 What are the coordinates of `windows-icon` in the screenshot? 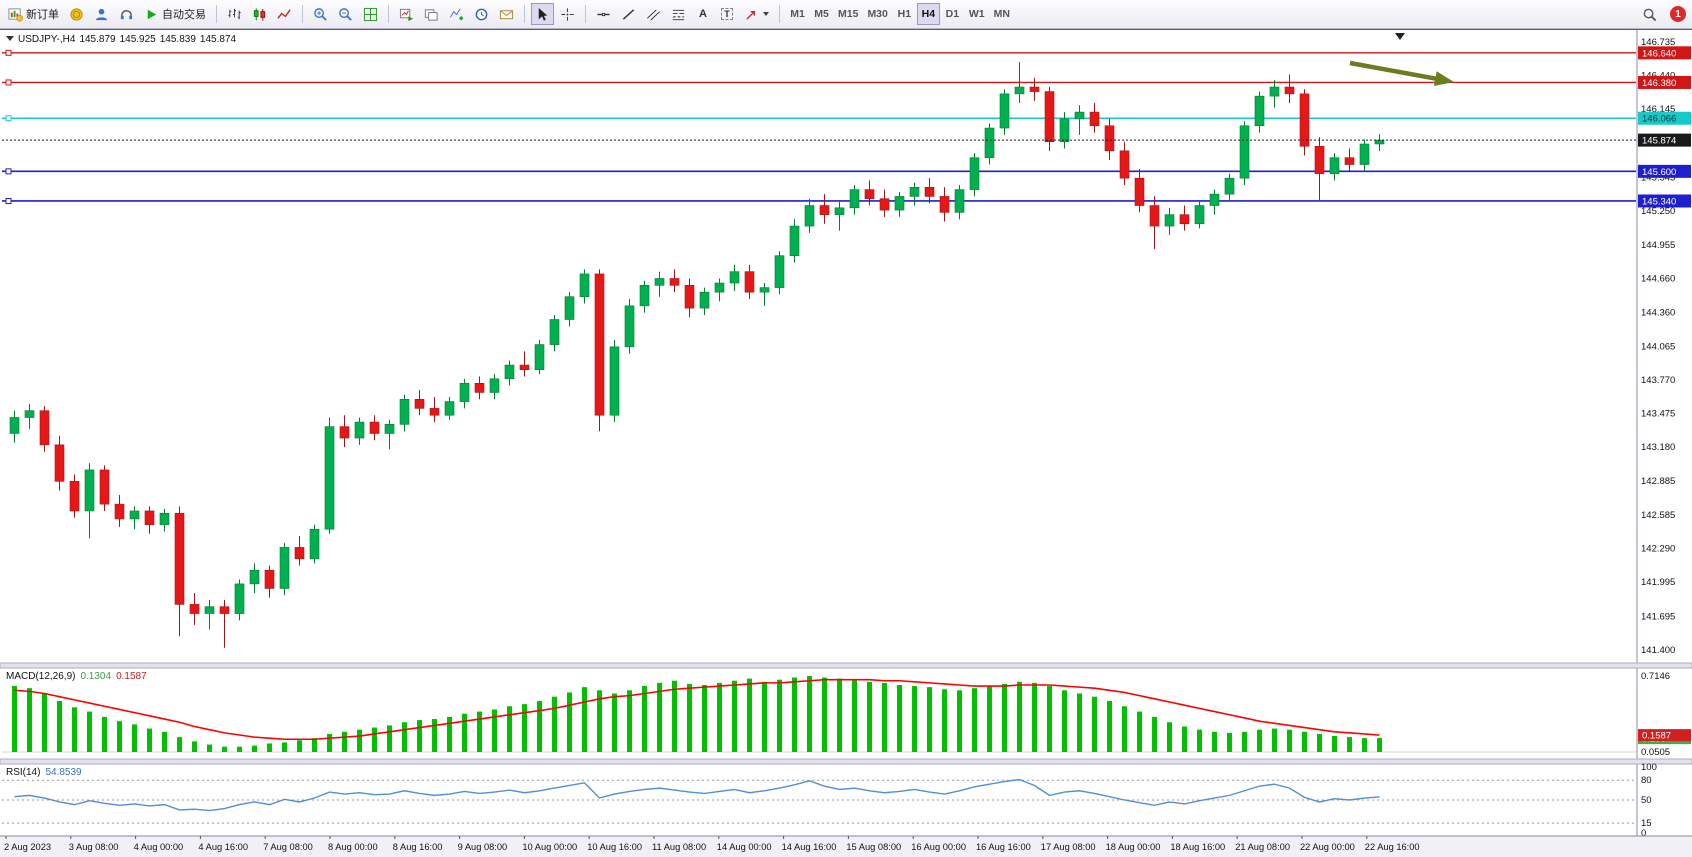 It's located at (431, 14).